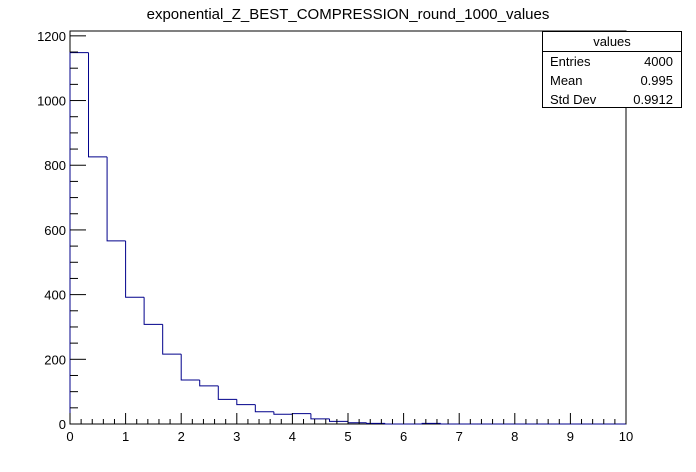  I want to click on x-tick-label: 5, so click(347, 436).